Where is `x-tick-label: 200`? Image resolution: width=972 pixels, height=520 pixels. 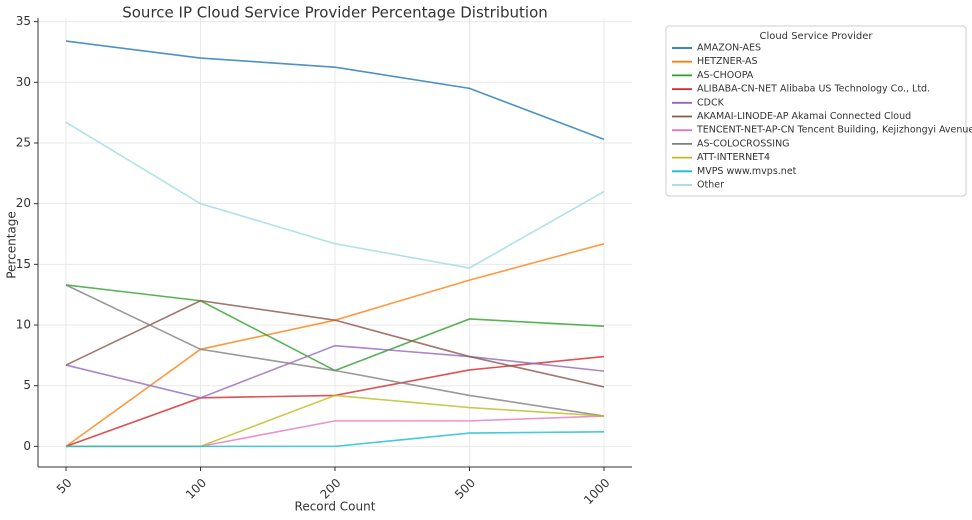 x-tick-label: 200 is located at coordinates (330, 489).